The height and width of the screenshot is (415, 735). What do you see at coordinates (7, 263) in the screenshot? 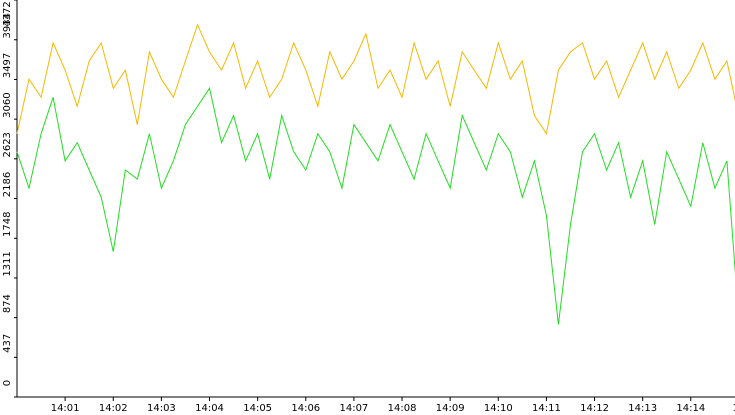
I see `y-tick-label: 1311` at bounding box center [7, 263].